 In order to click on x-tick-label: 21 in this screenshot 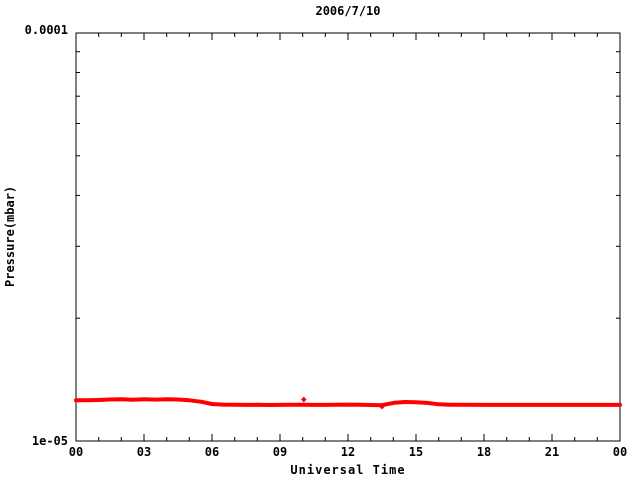, I will do `click(552, 452)`.